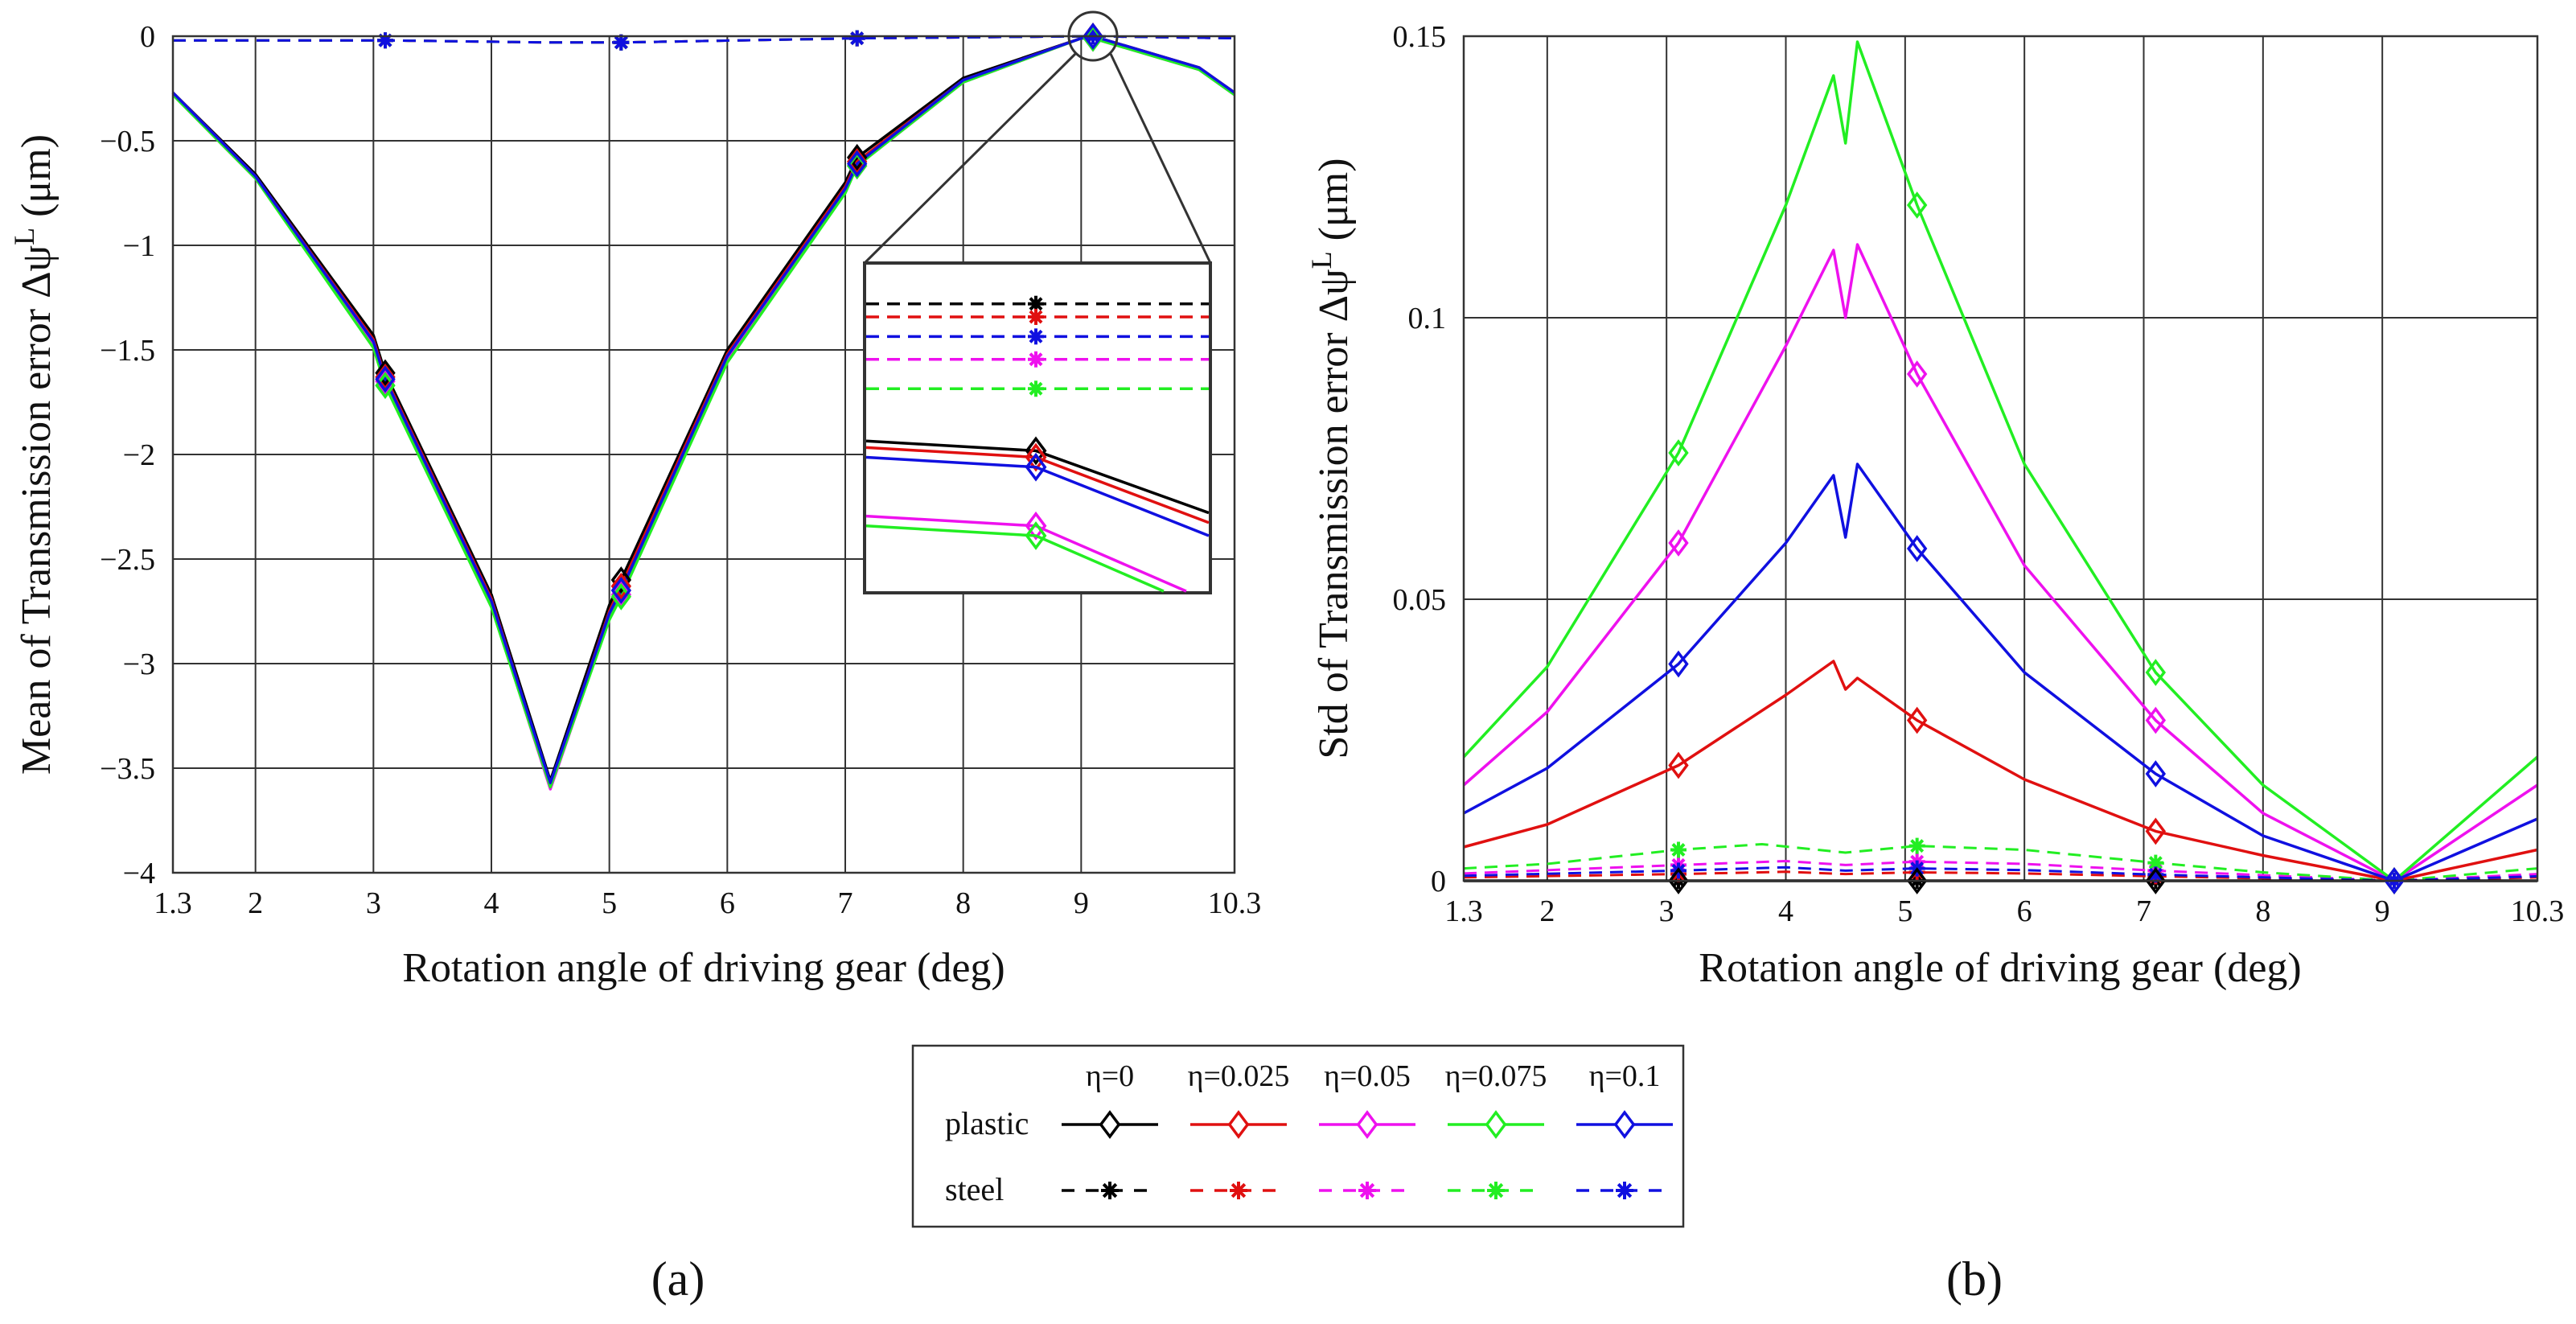 This screenshot has height=1324, width=2576. Describe the element at coordinates (139, 873) in the screenshot. I see `y-tick-label--4: −4` at that location.